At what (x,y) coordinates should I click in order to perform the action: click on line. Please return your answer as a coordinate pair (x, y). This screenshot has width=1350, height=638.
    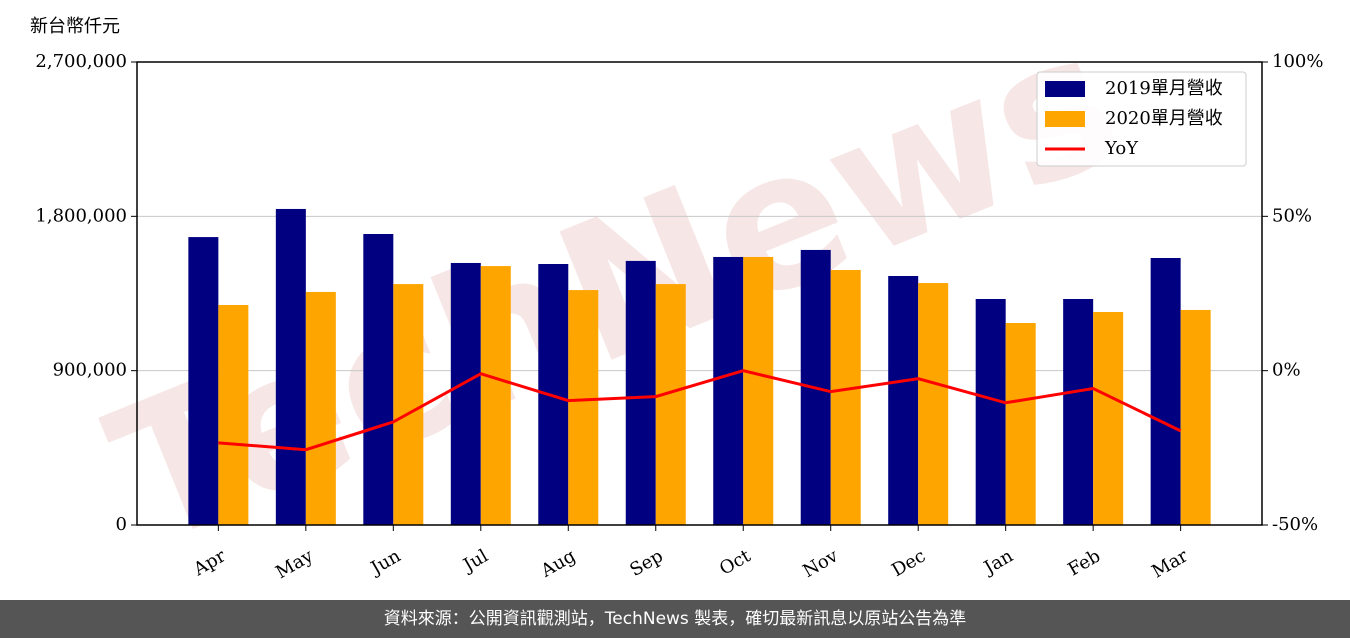
    Looking at the image, I should click on (700, 410).